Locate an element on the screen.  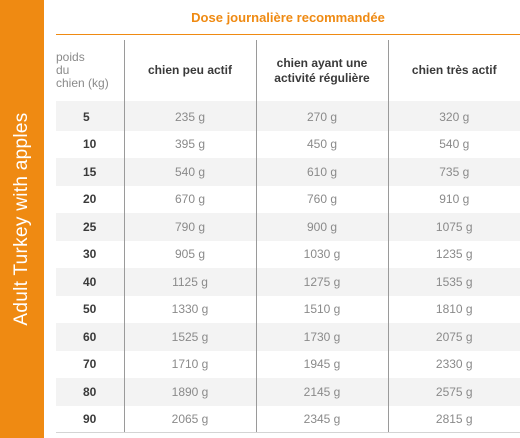
low-activity-cell: 1525 g is located at coordinates (189, 337).